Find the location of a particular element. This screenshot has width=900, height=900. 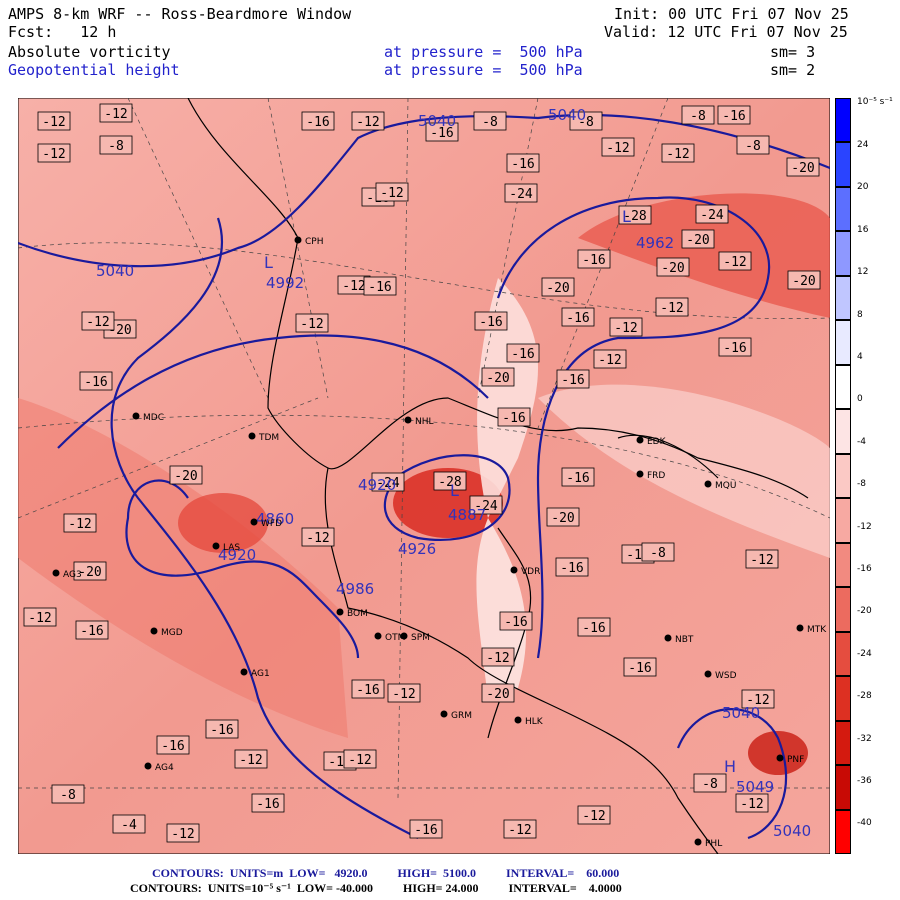

svg-text: MQU is located at coordinates (725, 486).